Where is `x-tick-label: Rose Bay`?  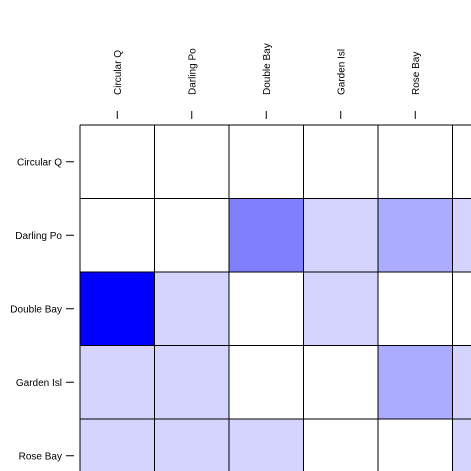
x-tick-label: Rose Bay is located at coordinates (416, 73).